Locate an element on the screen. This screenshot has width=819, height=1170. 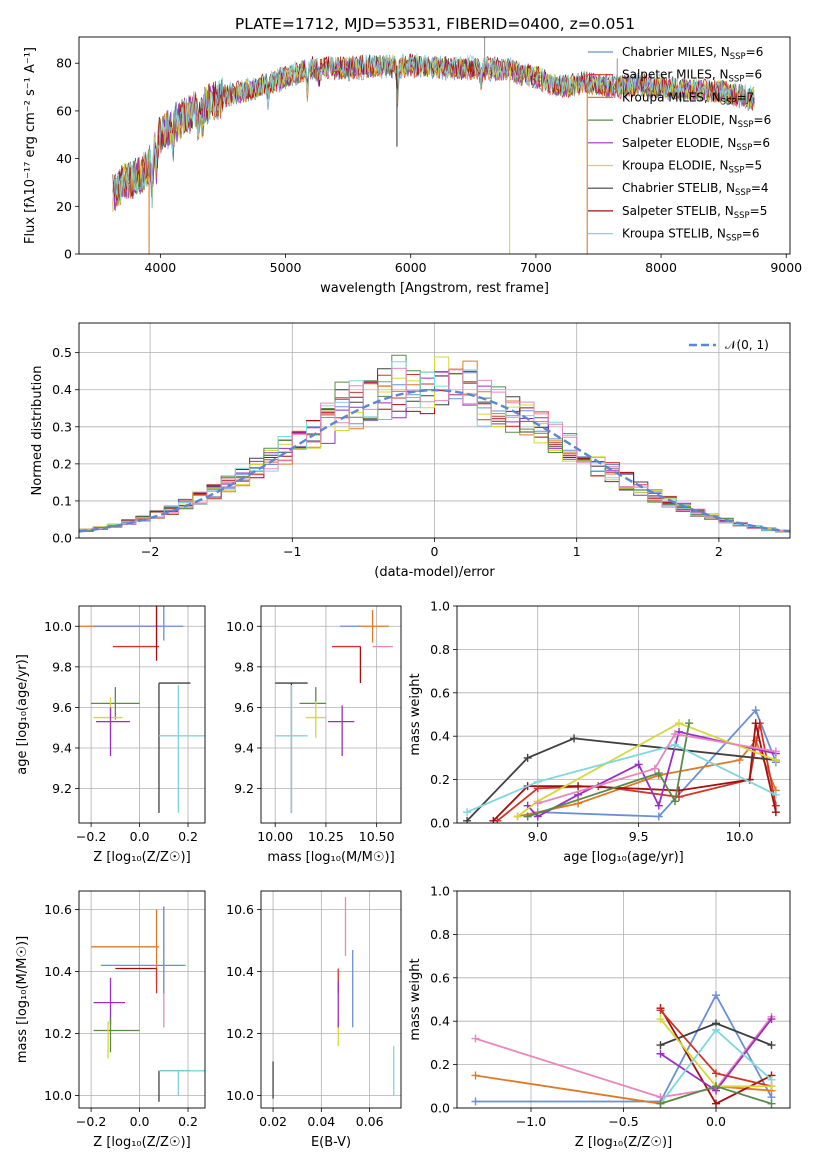
gaussian-curve is located at coordinates (434, 460).